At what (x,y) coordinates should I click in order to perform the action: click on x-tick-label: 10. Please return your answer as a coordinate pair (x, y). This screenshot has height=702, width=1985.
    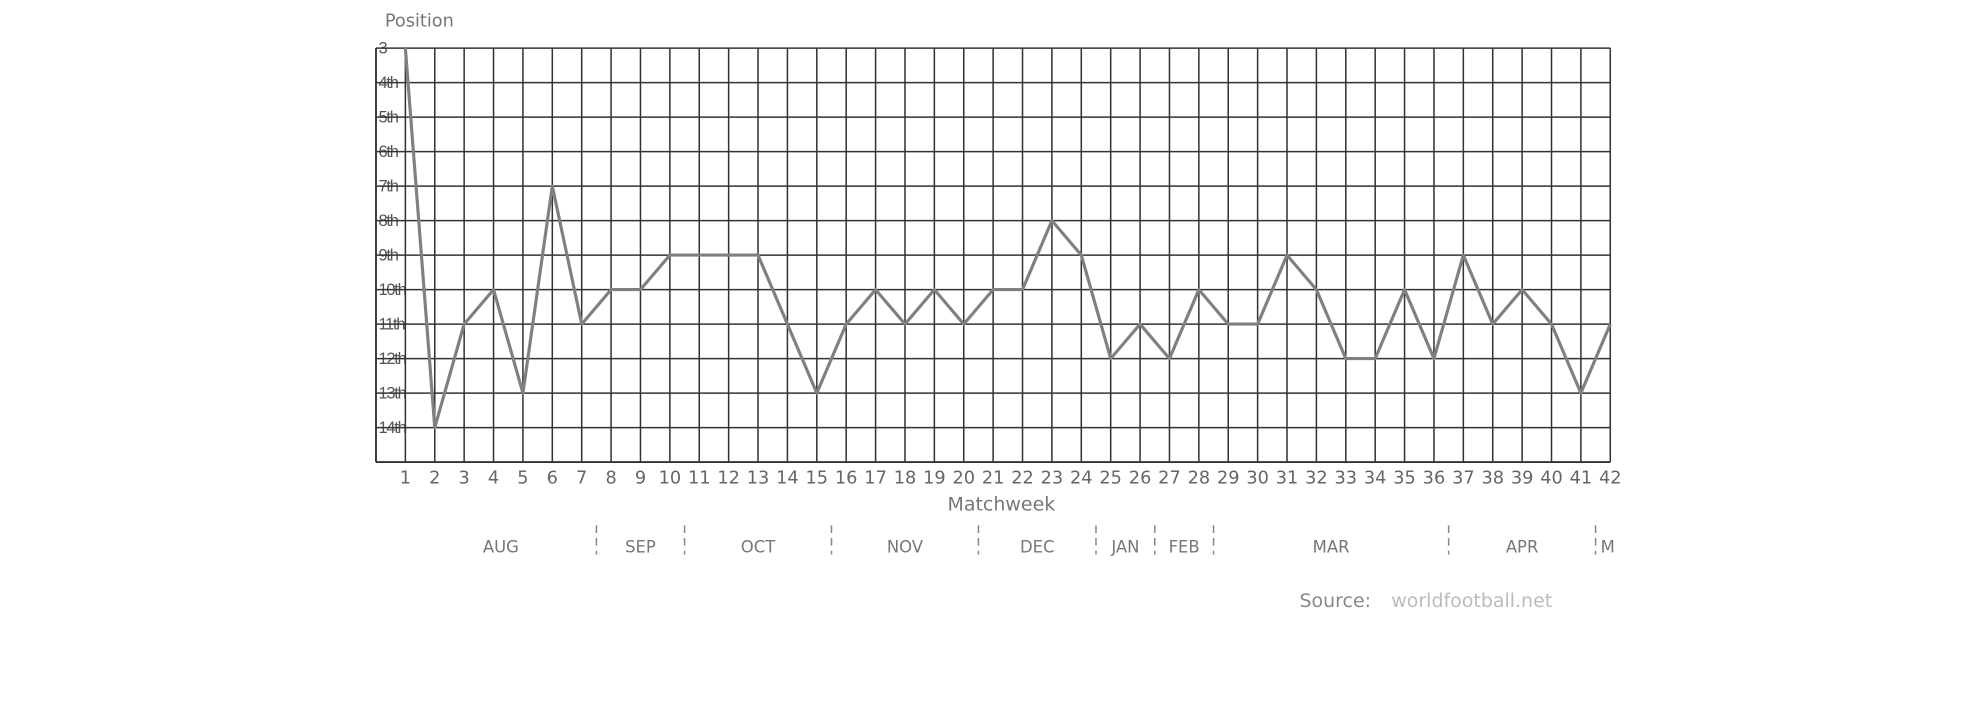
    Looking at the image, I should click on (670, 479).